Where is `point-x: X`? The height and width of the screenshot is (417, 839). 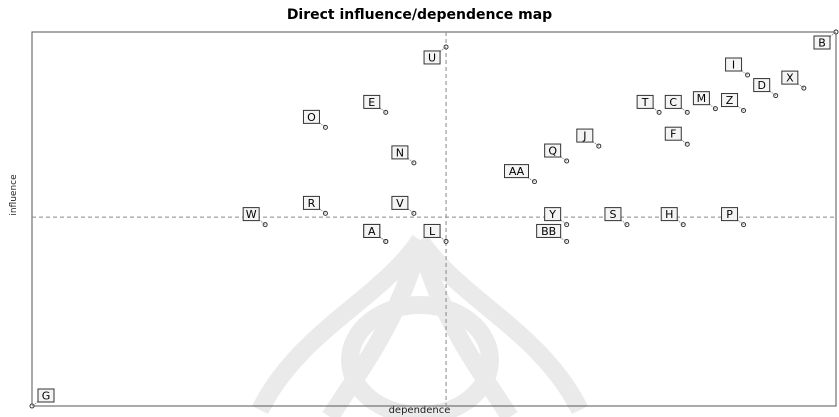 point-x: X is located at coordinates (794, 80).